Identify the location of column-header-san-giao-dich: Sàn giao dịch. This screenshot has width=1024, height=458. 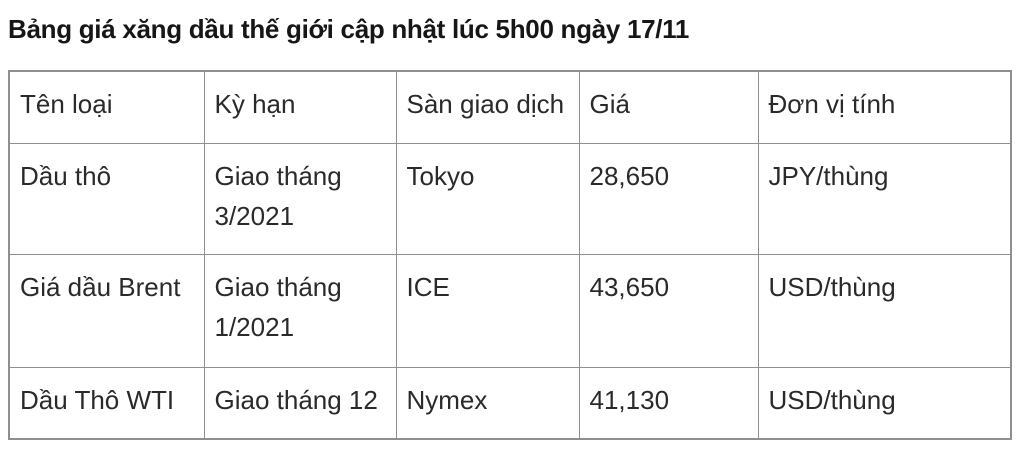
(487, 107).